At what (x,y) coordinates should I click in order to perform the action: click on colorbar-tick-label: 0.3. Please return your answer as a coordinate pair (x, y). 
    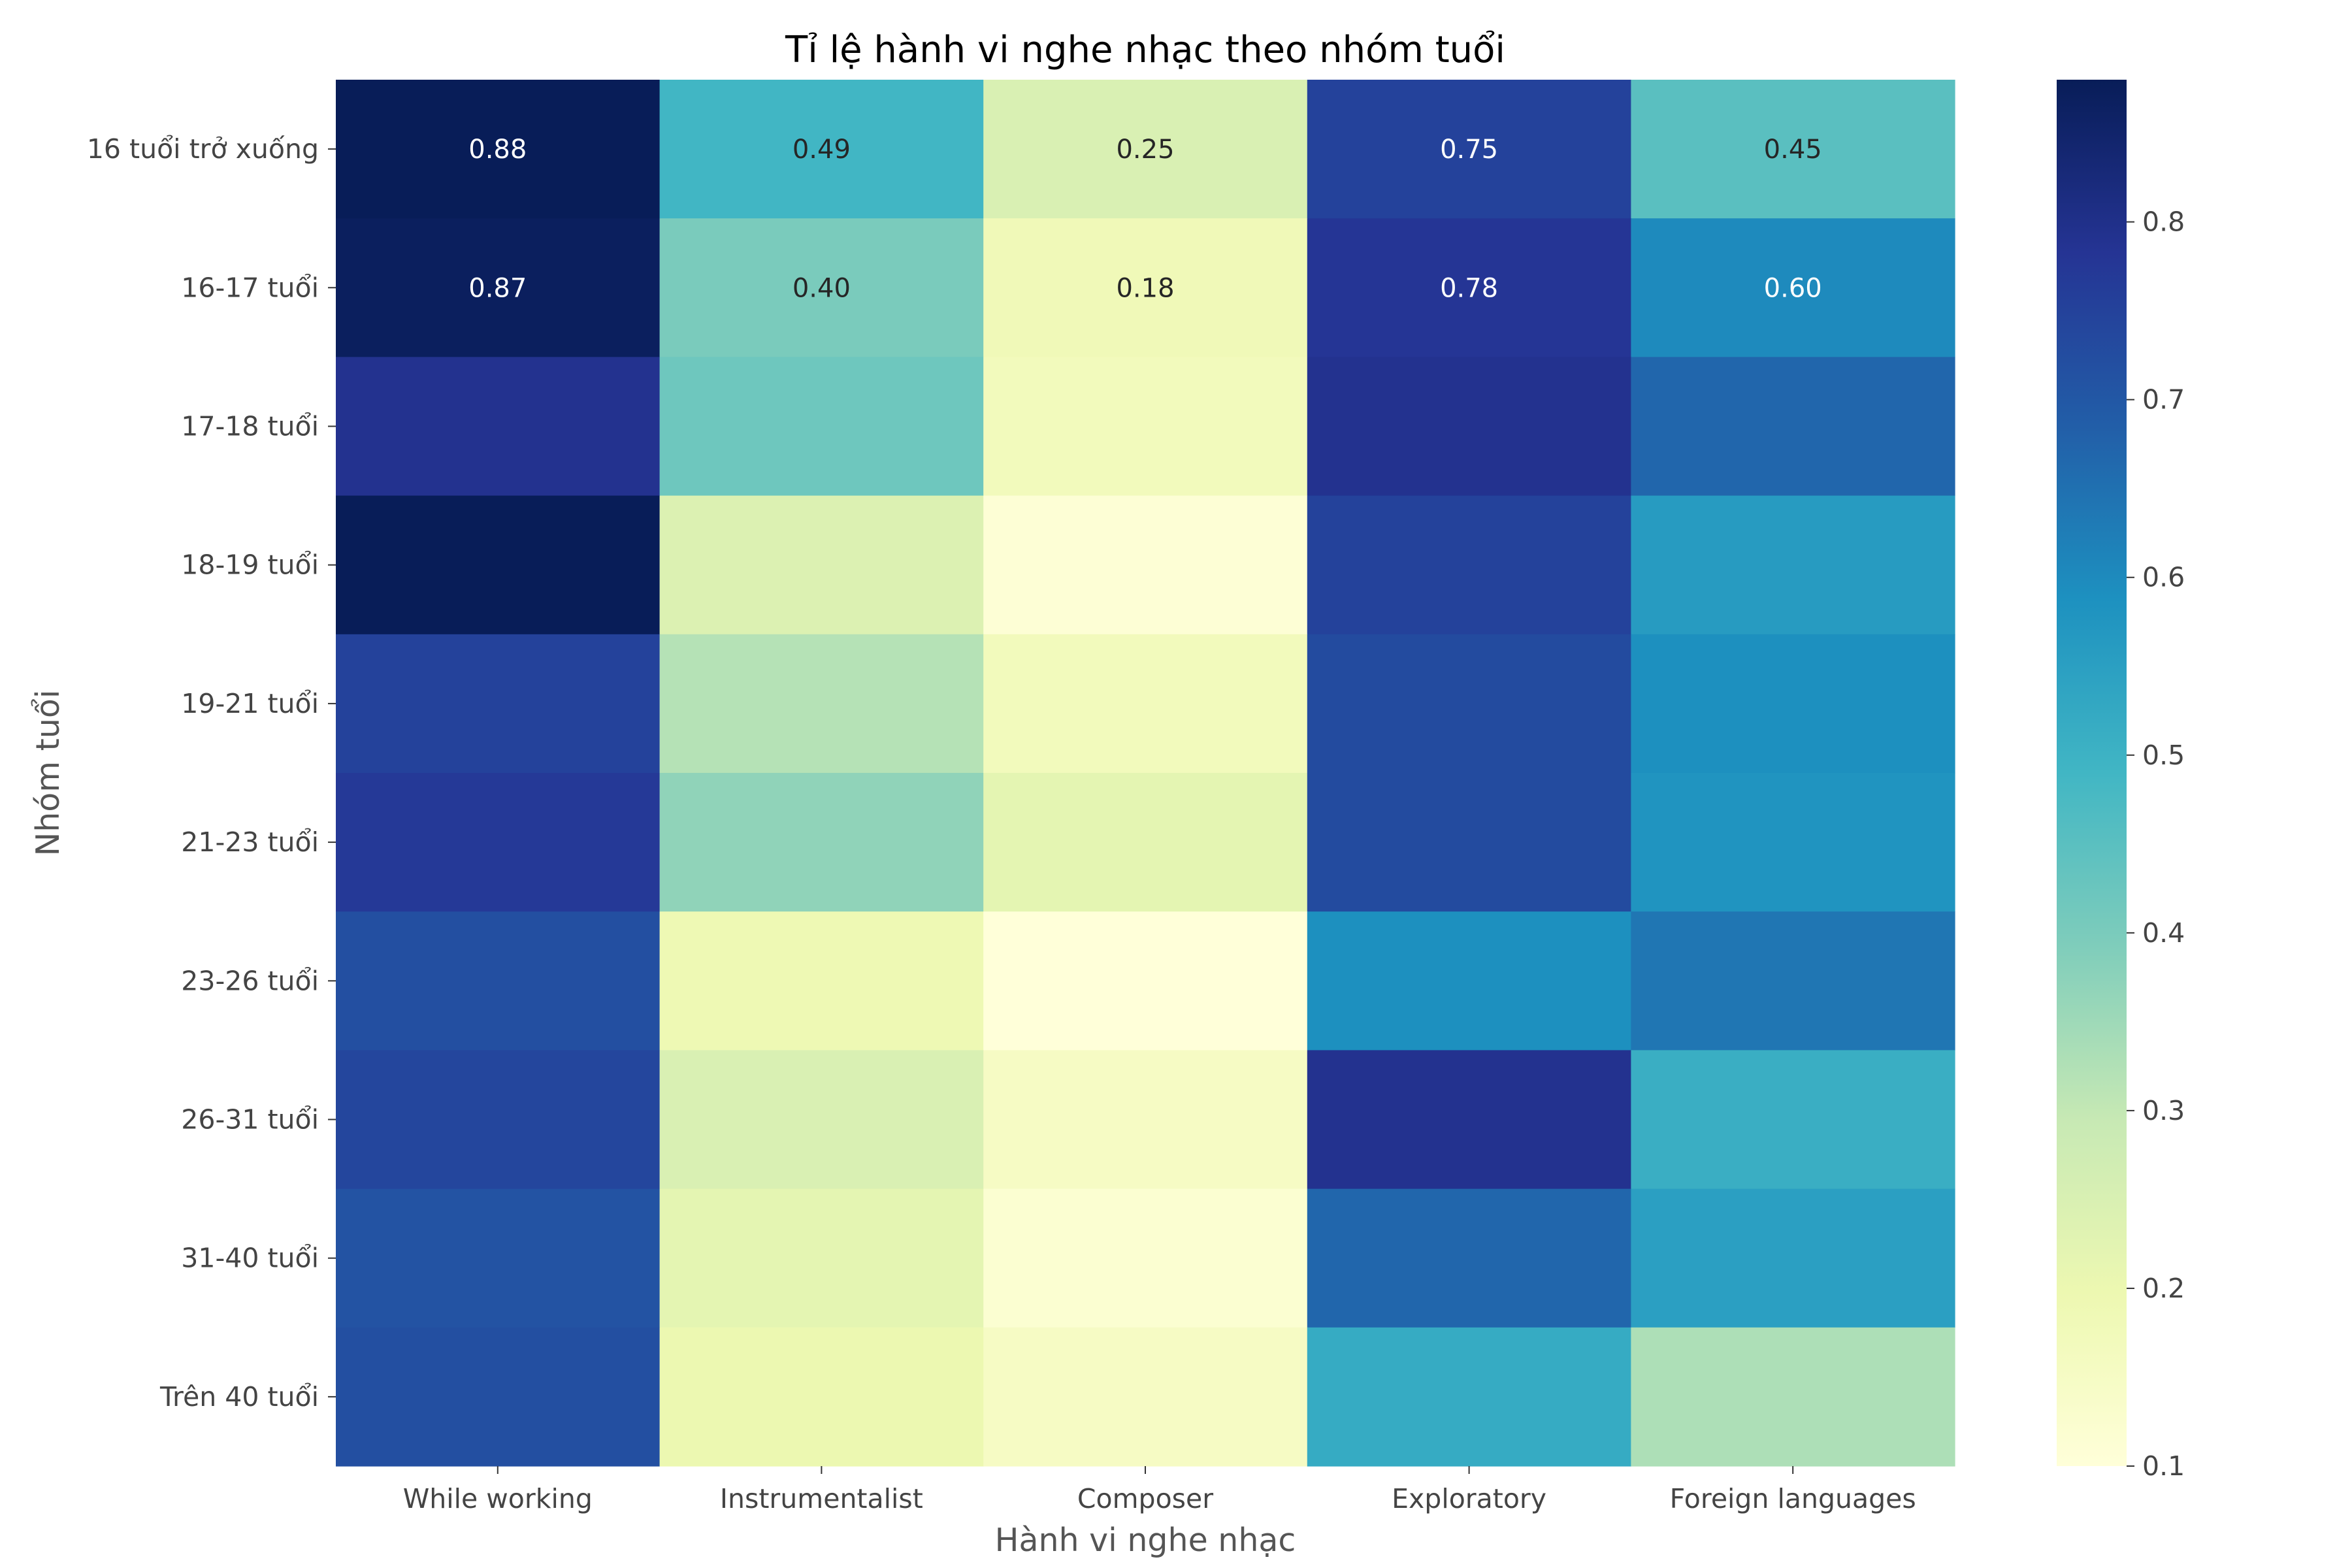
    Looking at the image, I should click on (2163, 1110).